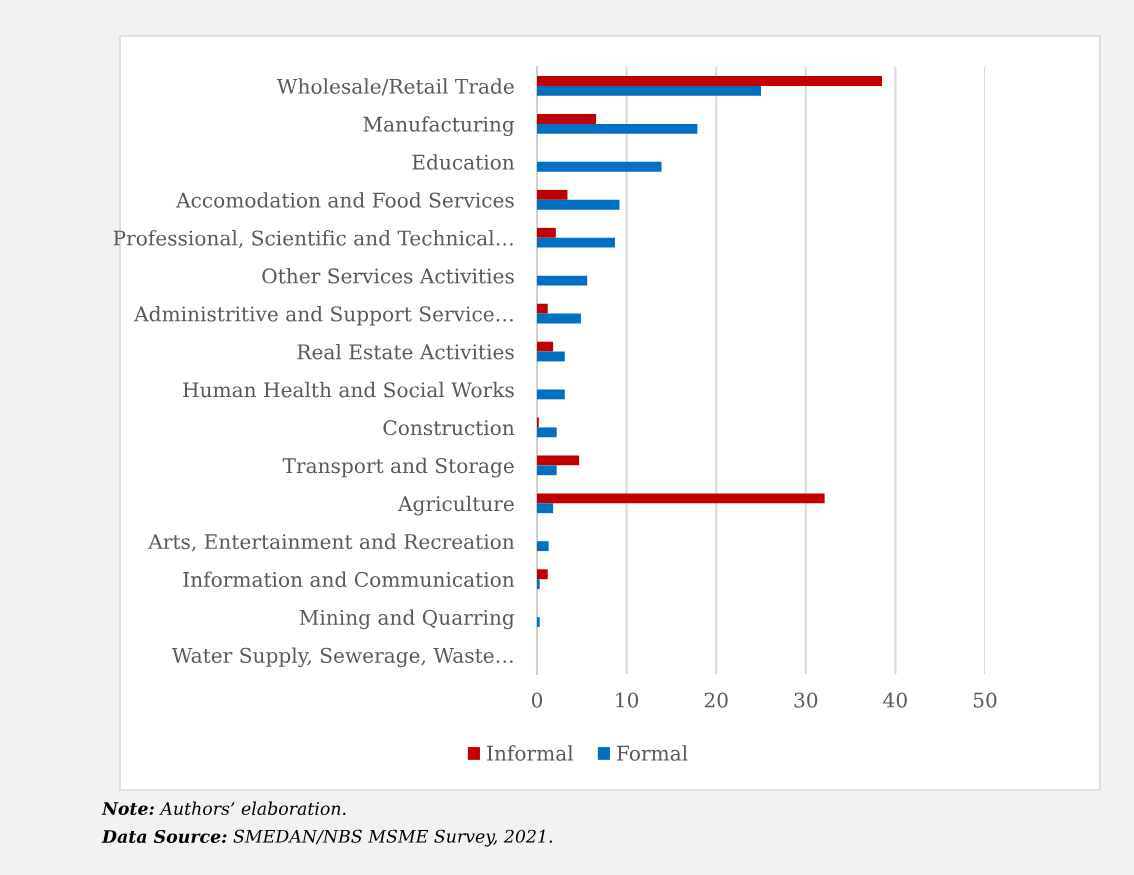 The image size is (1134, 875). I want to click on y-tick-label: Human Health and Social Works, so click(348, 389).